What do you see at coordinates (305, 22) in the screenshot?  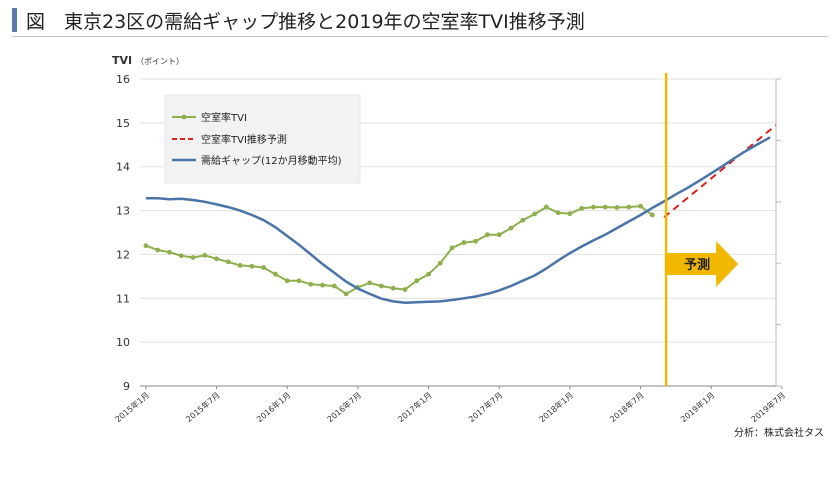 I see `page-title: 図 東京23区の需給ギャップ推移と2019年の空室率TVI推移予測` at bounding box center [305, 22].